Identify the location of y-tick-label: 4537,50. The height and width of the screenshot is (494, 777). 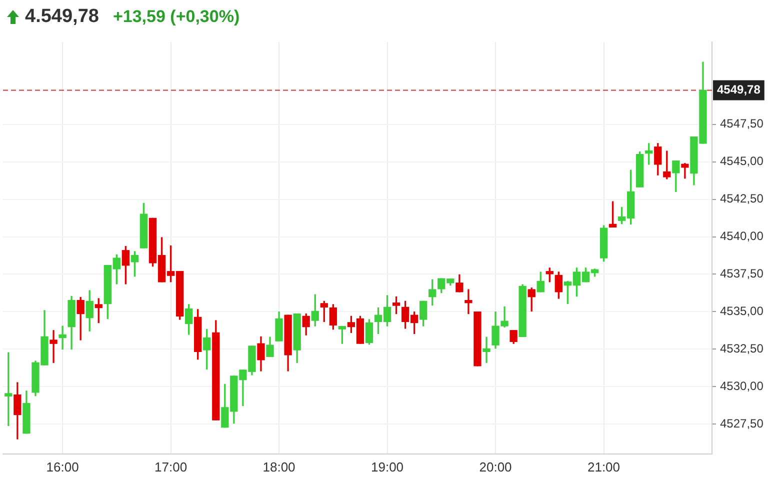
(742, 273).